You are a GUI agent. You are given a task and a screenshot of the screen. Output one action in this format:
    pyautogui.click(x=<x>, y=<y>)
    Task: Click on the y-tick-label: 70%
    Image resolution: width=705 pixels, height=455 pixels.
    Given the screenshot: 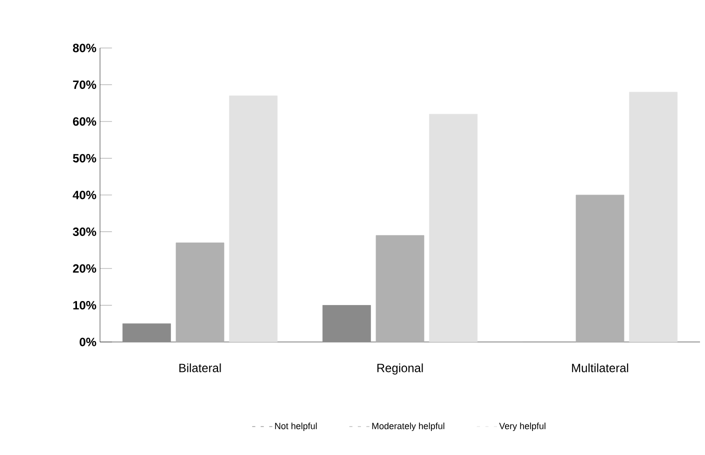 What is the action you would take?
    pyautogui.click(x=84, y=84)
    